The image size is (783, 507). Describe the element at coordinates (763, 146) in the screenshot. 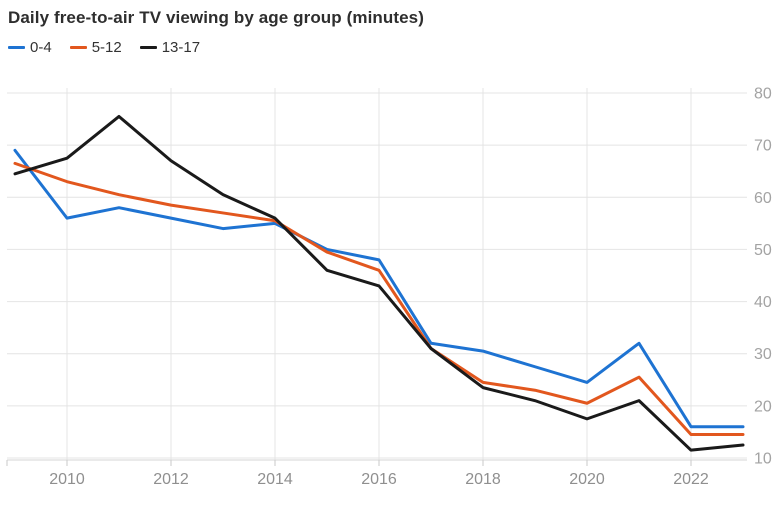

I see `y-tick-label-70: 70` at that location.